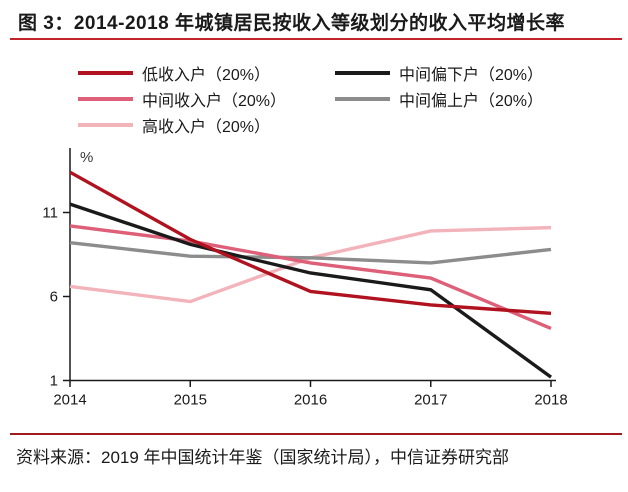 Image resolution: width=628 pixels, height=492 pixels. Describe the element at coordinates (316, 39) in the screenshot. I see `title-underline` at that location.